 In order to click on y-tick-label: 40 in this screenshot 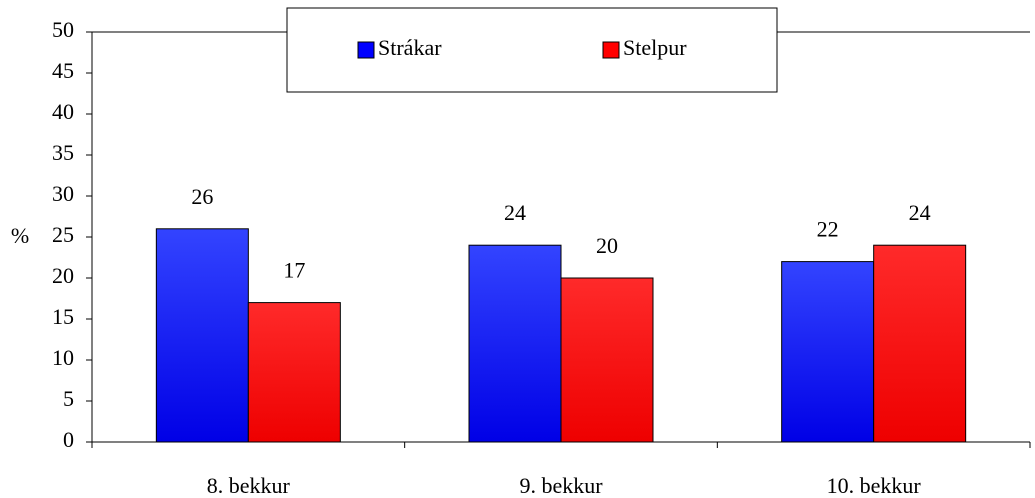, I will do `click(63, 111)`.